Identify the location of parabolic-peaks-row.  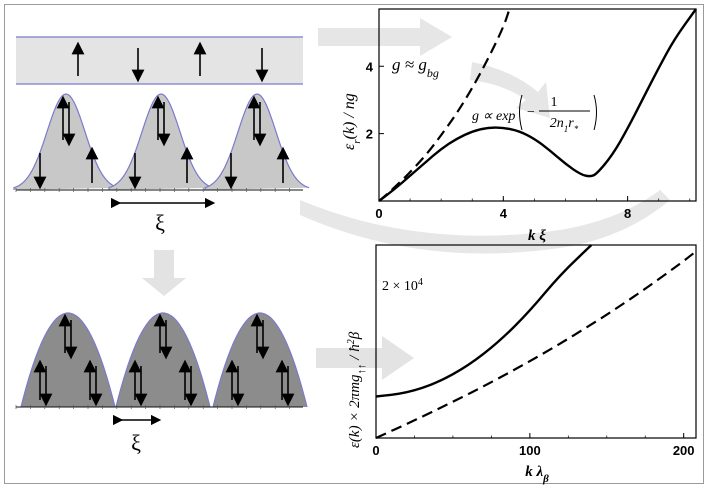
(164, 360).